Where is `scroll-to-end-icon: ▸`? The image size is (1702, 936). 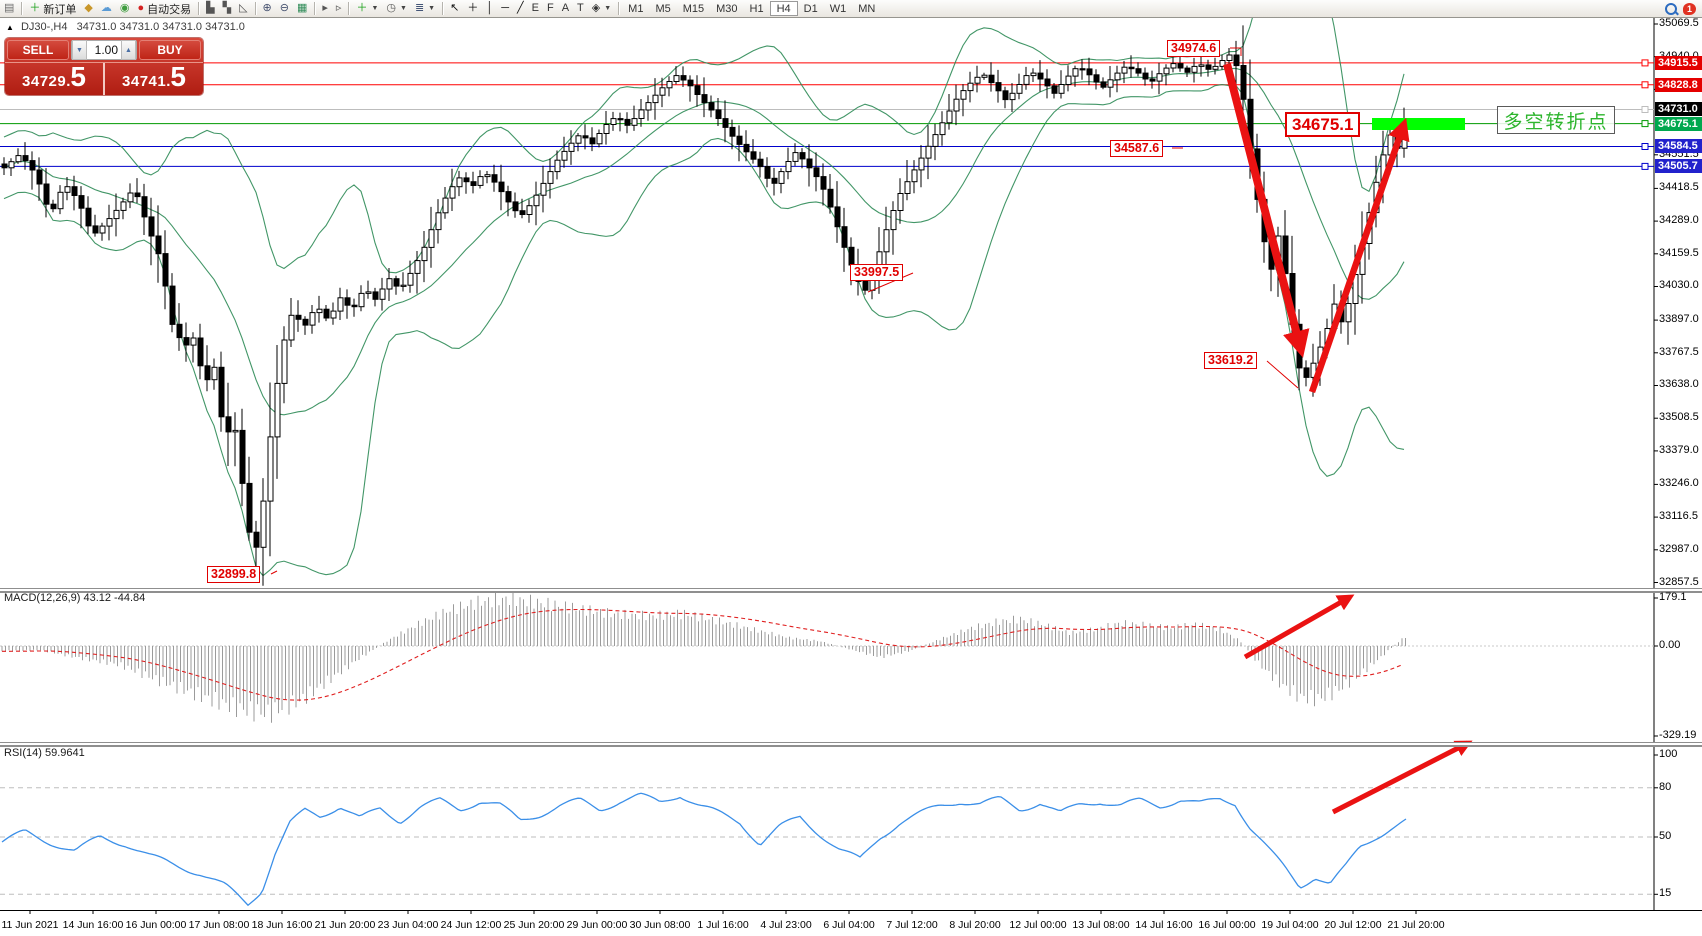
scroll-to-end-icon: ▸ is located at coordinates (325, 8).